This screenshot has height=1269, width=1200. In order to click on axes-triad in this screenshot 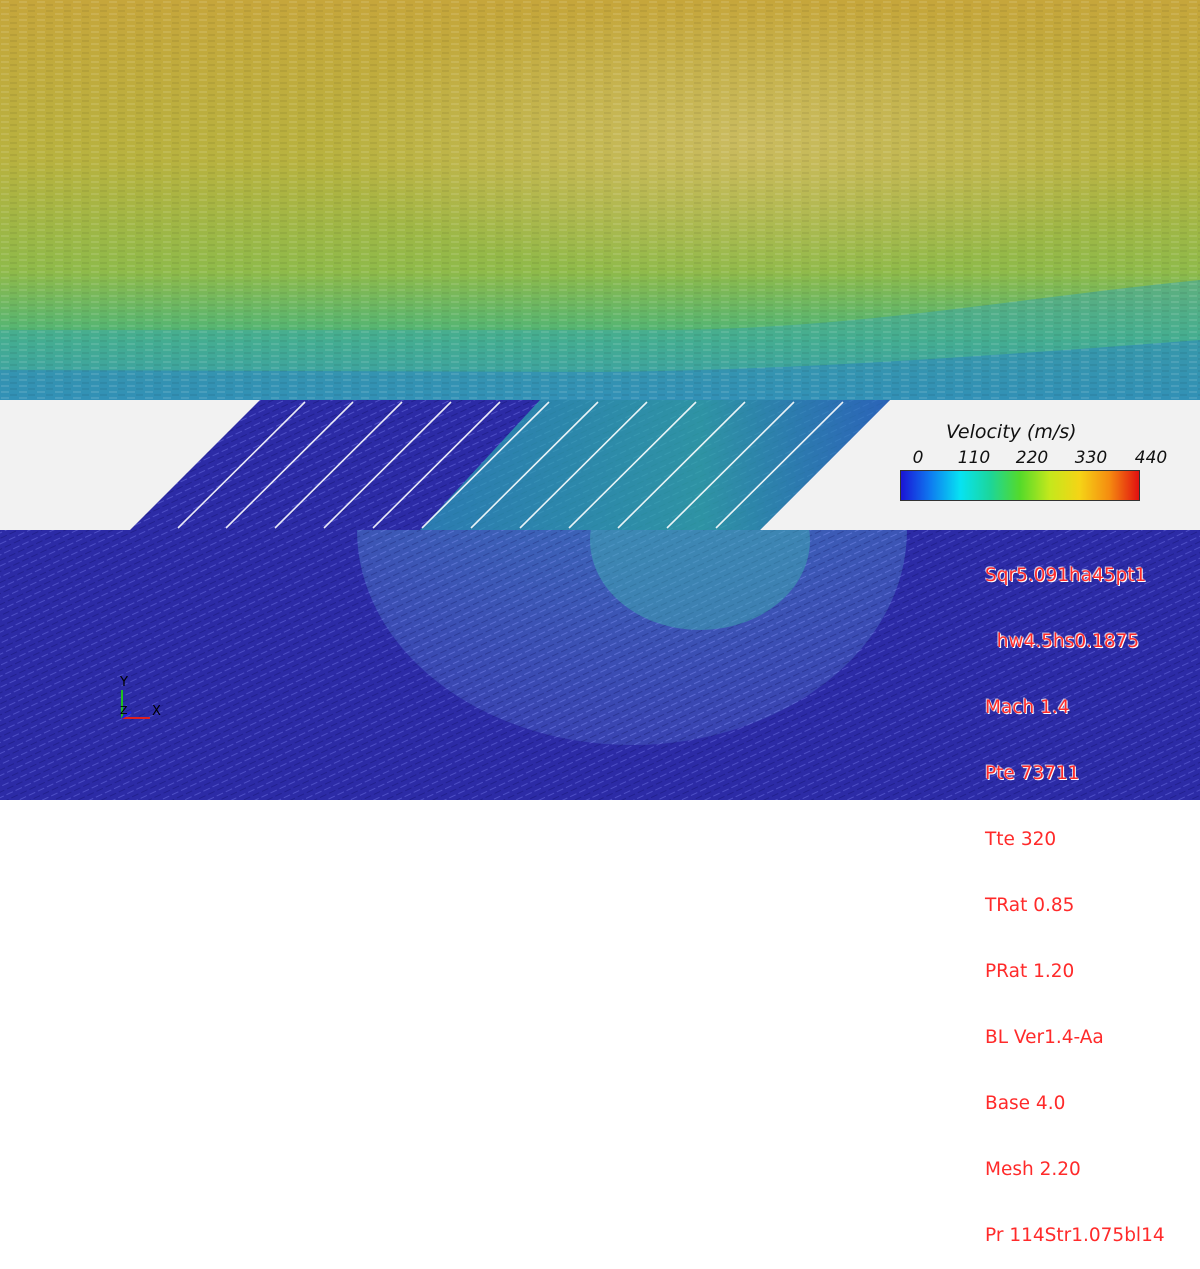, I will do `click(135, 704)`.